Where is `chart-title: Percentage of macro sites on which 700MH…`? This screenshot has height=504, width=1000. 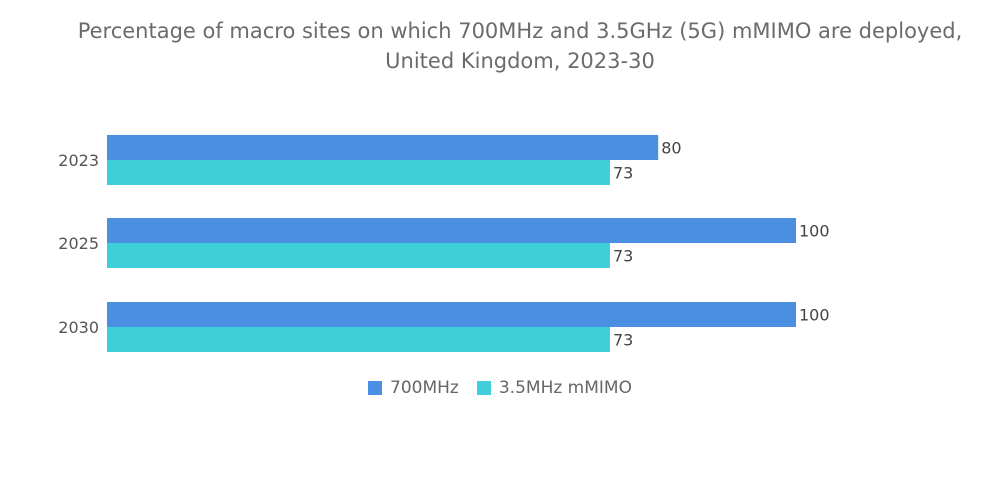 chart-title: Percentage of macro sites on which 700MH… is located at coordinates (500, 46).